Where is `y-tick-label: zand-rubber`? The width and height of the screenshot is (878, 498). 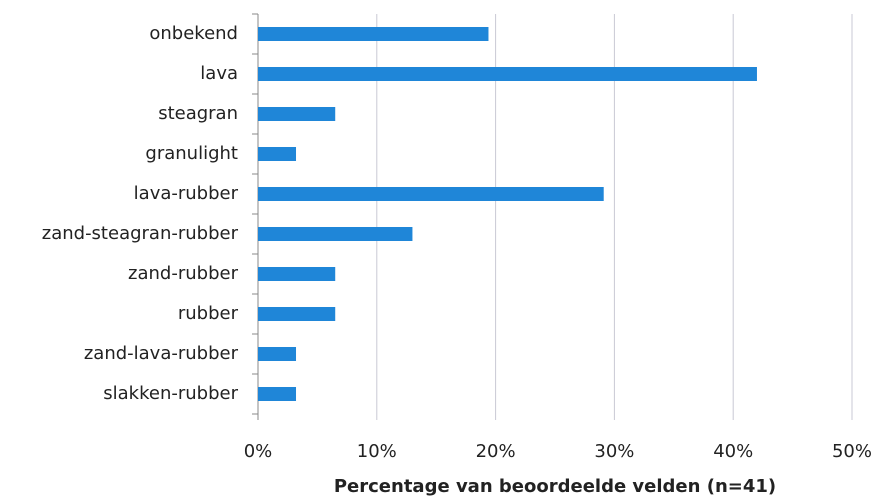 y-tick-label: zand-rubber is located at coordinates (183, 273).